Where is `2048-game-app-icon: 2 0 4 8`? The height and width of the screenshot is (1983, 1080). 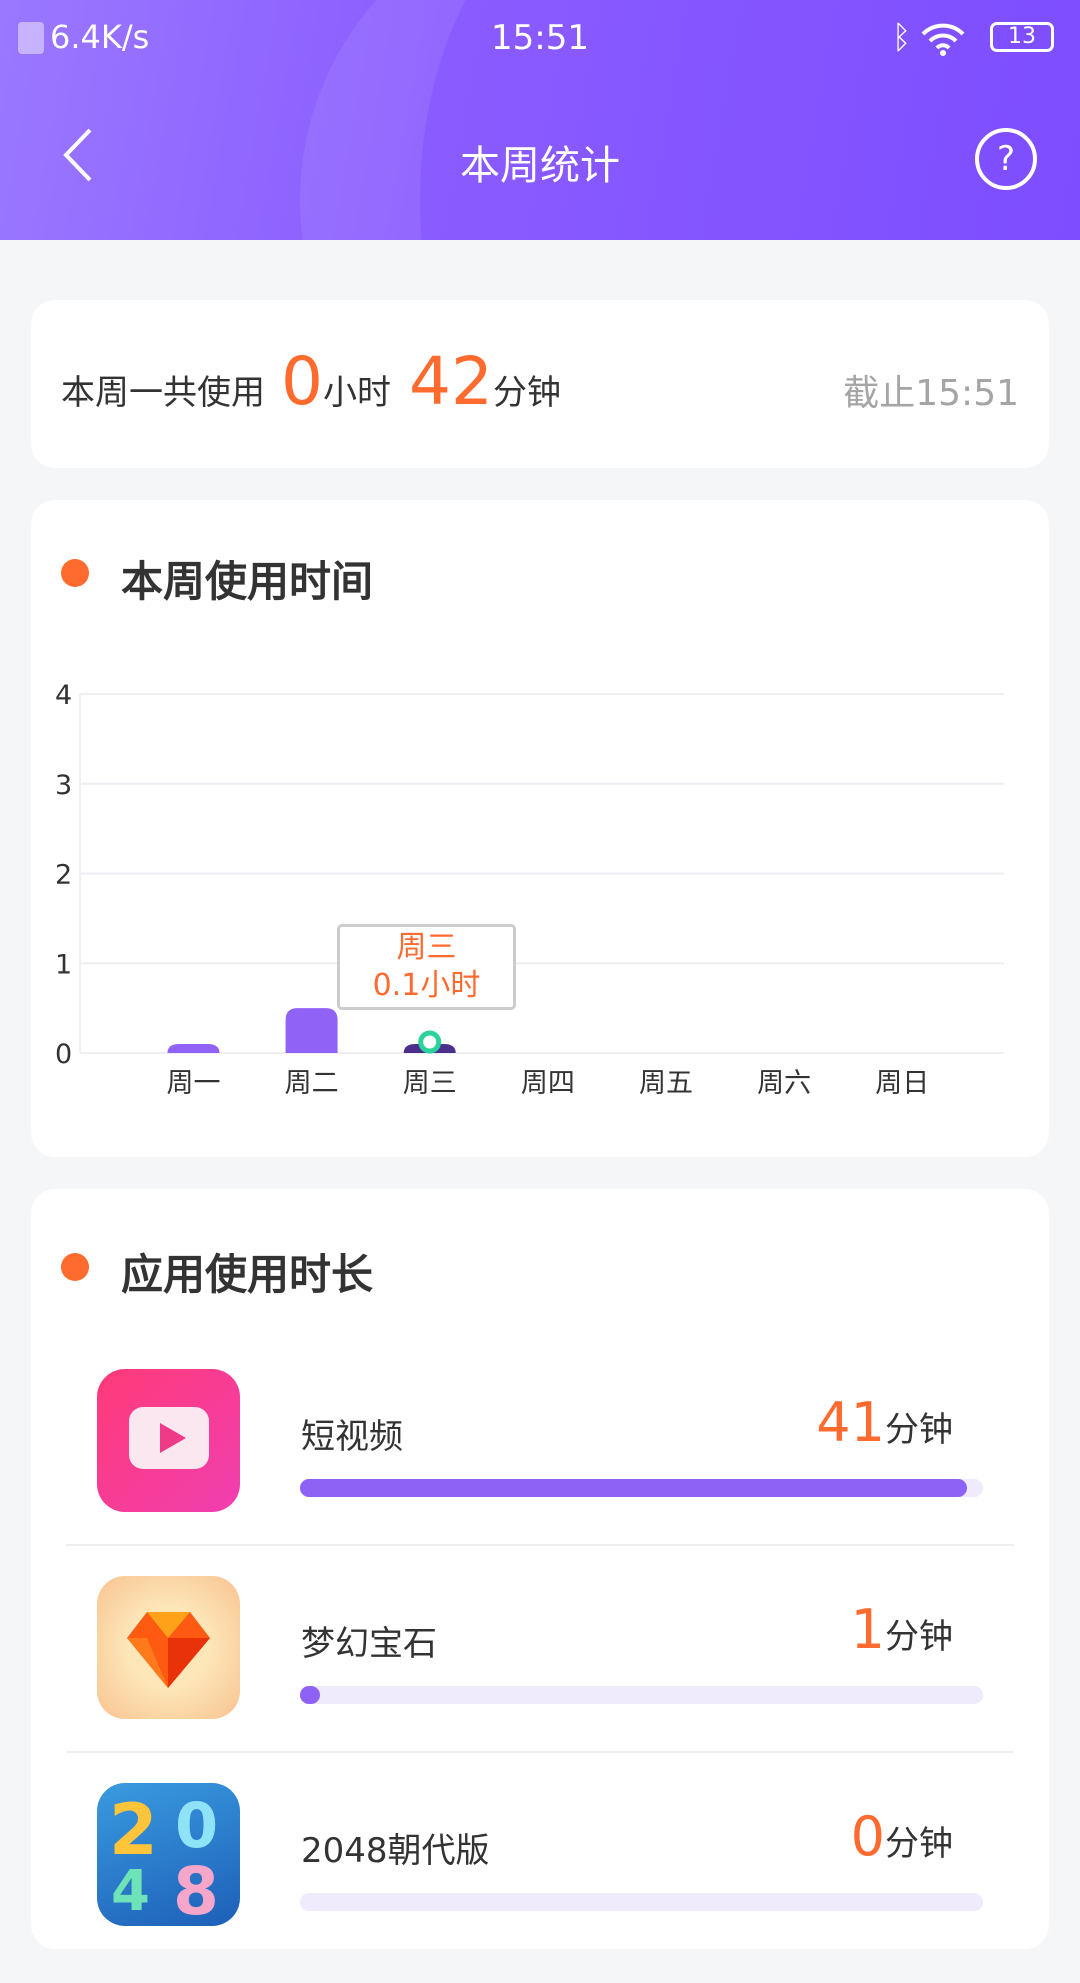
2048-game-app-icon: 2 0 4 8 is located at coordinates (168, 1854).